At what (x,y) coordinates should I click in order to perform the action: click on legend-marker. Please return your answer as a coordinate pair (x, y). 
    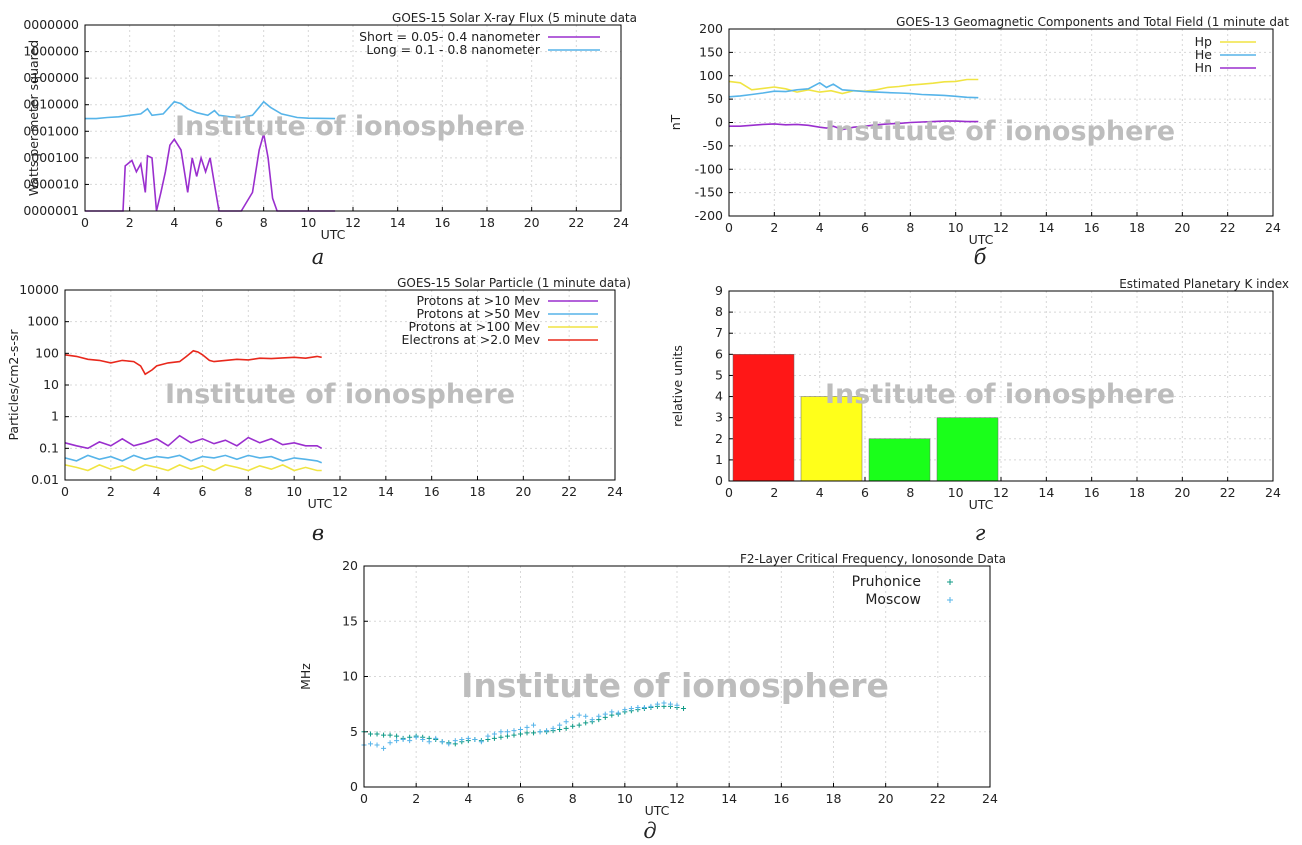
    Looking at the image, I should click on (950, 582).